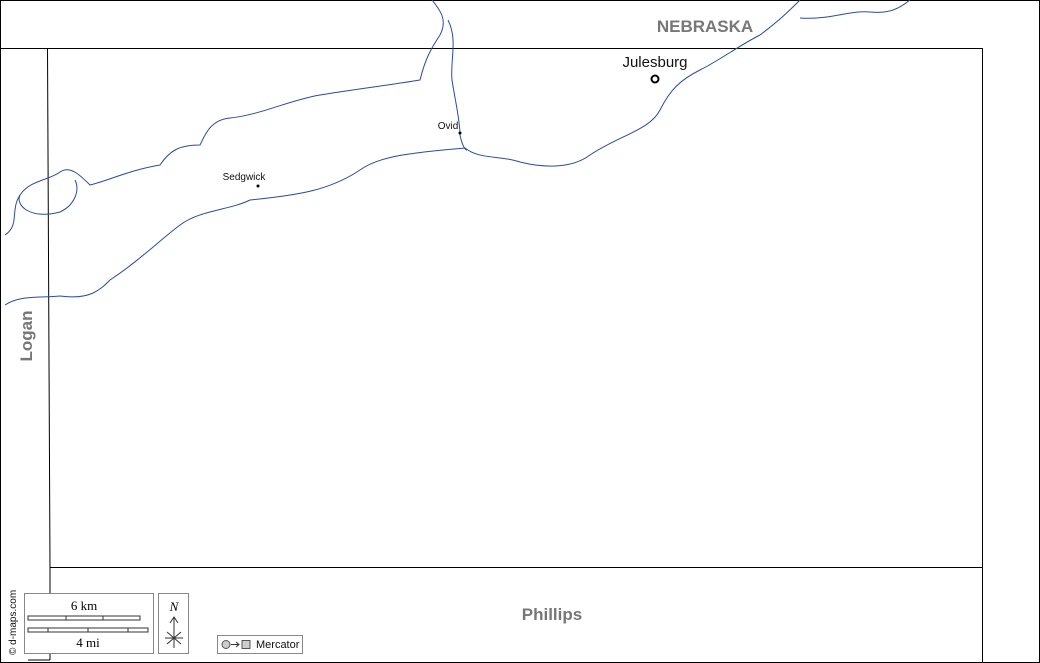 This screenshot has height=663, width=1040. I want to click on region-label: Phillips, so click(552, 614).